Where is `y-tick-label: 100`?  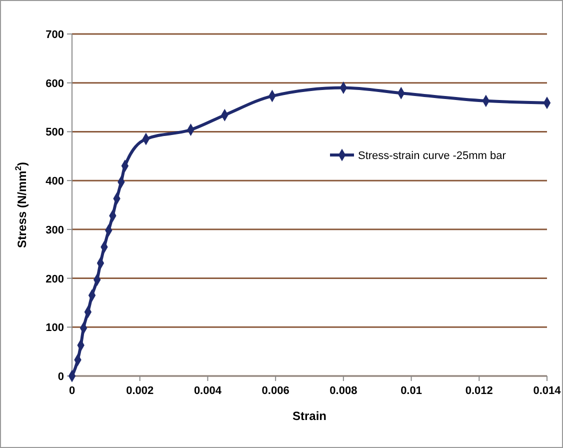
y-tick-label: 100 is located at coordinates (55, 328).